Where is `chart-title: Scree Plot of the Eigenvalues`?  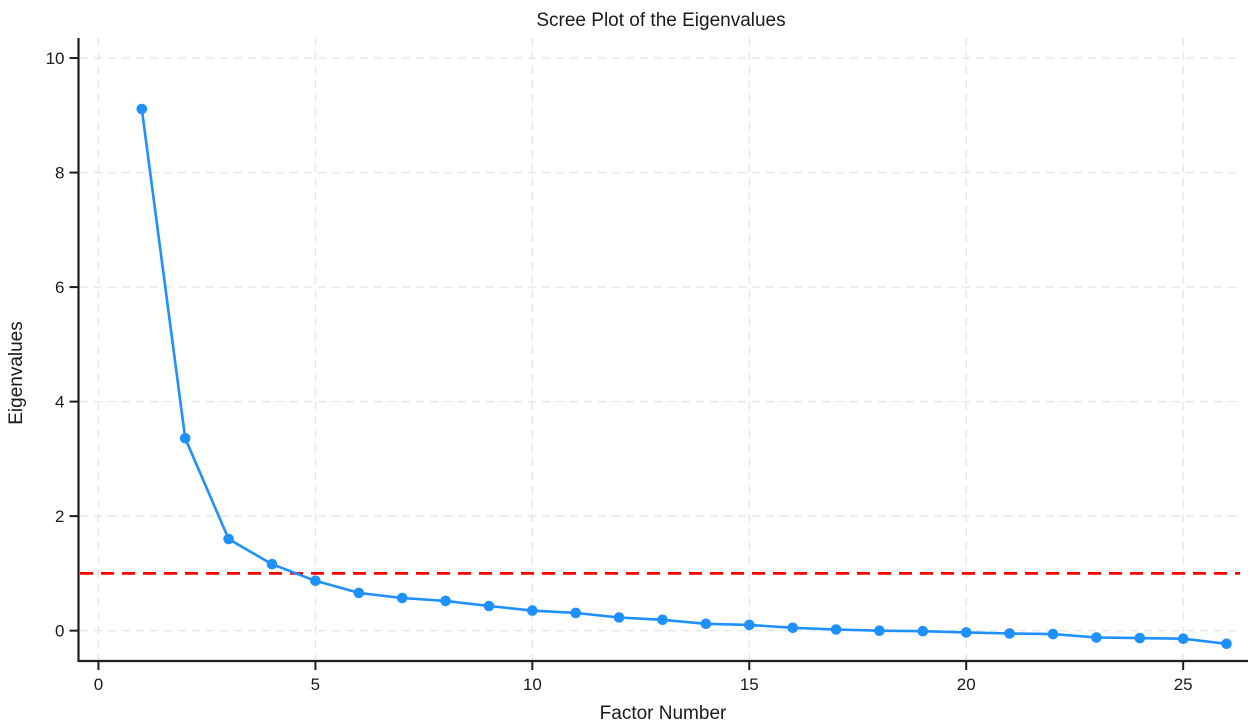
chart-title: Scree Plot of the Eigenvalues is located at coordinates (660, 20).